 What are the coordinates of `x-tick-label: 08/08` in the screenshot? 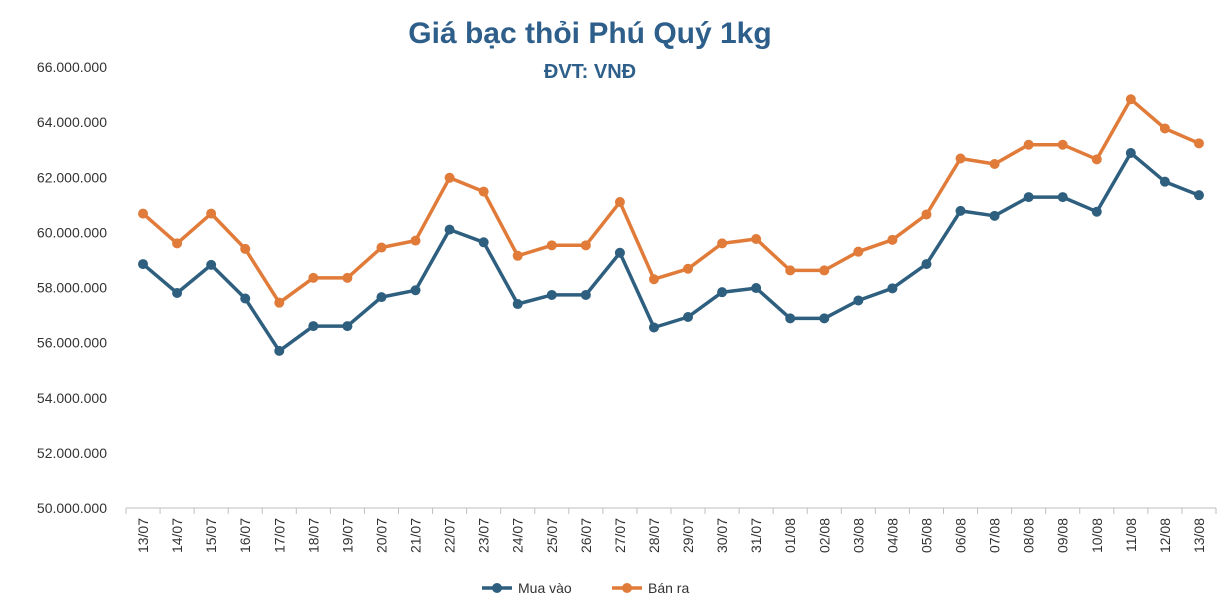 It's located at (1029, 535).